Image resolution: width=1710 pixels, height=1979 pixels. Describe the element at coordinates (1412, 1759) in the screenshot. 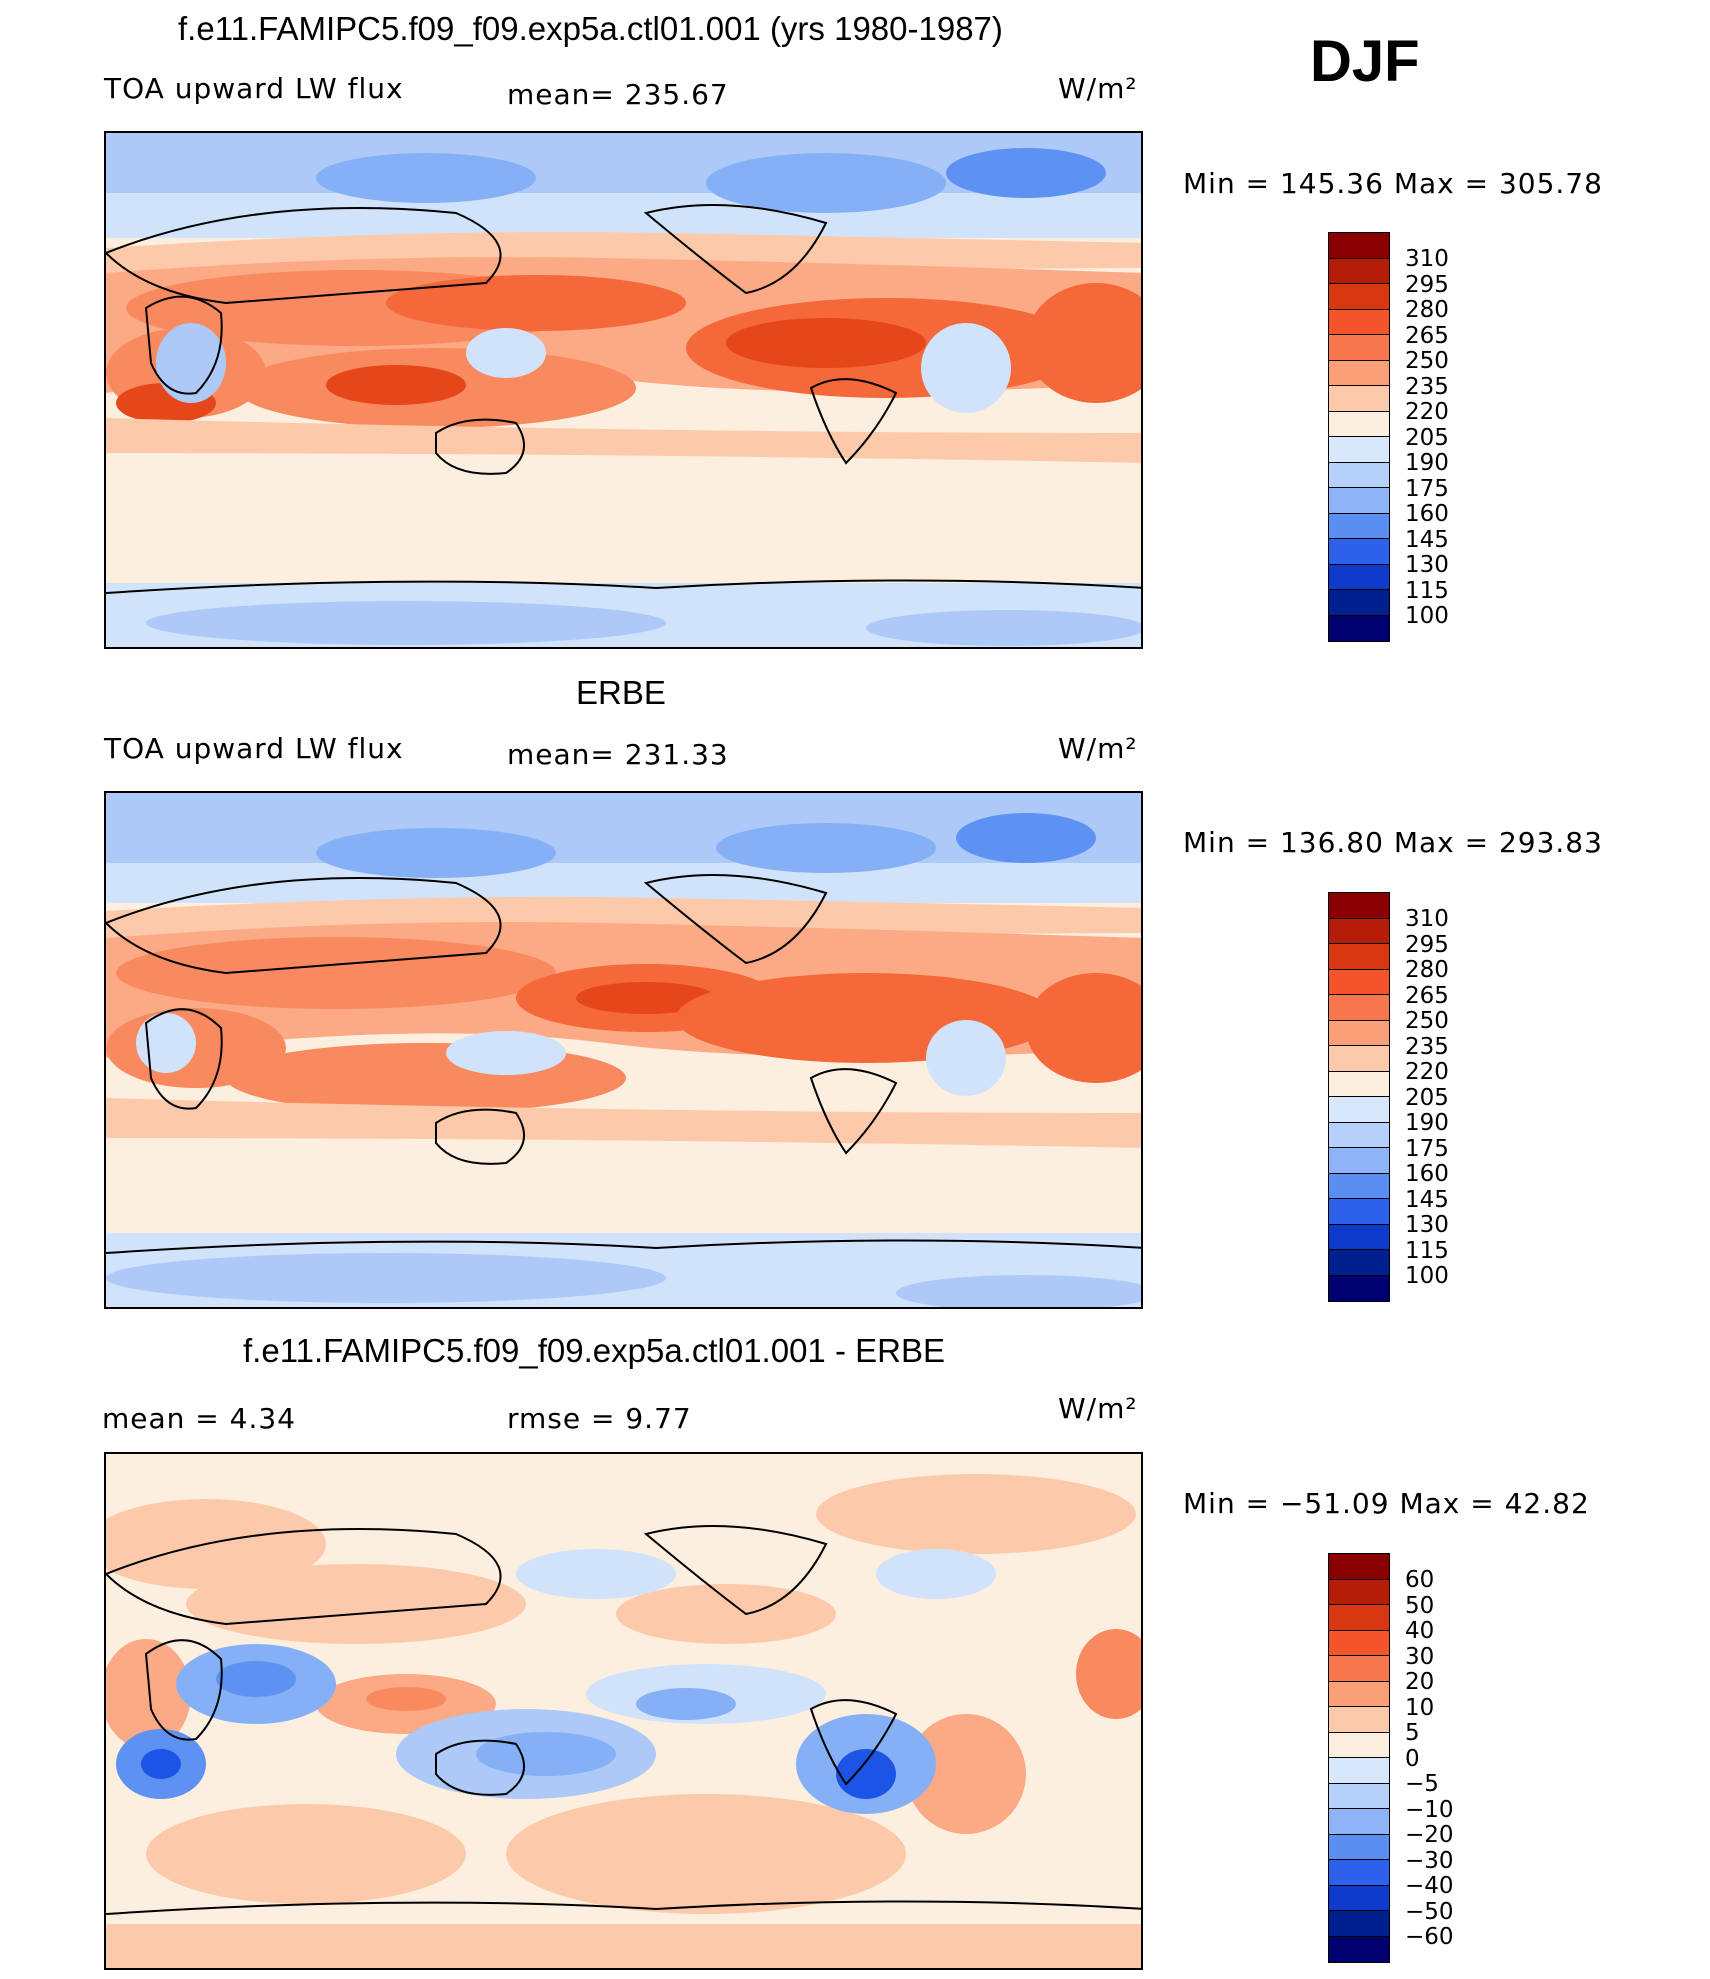

I see `colorbar-tick: 0` at that location.